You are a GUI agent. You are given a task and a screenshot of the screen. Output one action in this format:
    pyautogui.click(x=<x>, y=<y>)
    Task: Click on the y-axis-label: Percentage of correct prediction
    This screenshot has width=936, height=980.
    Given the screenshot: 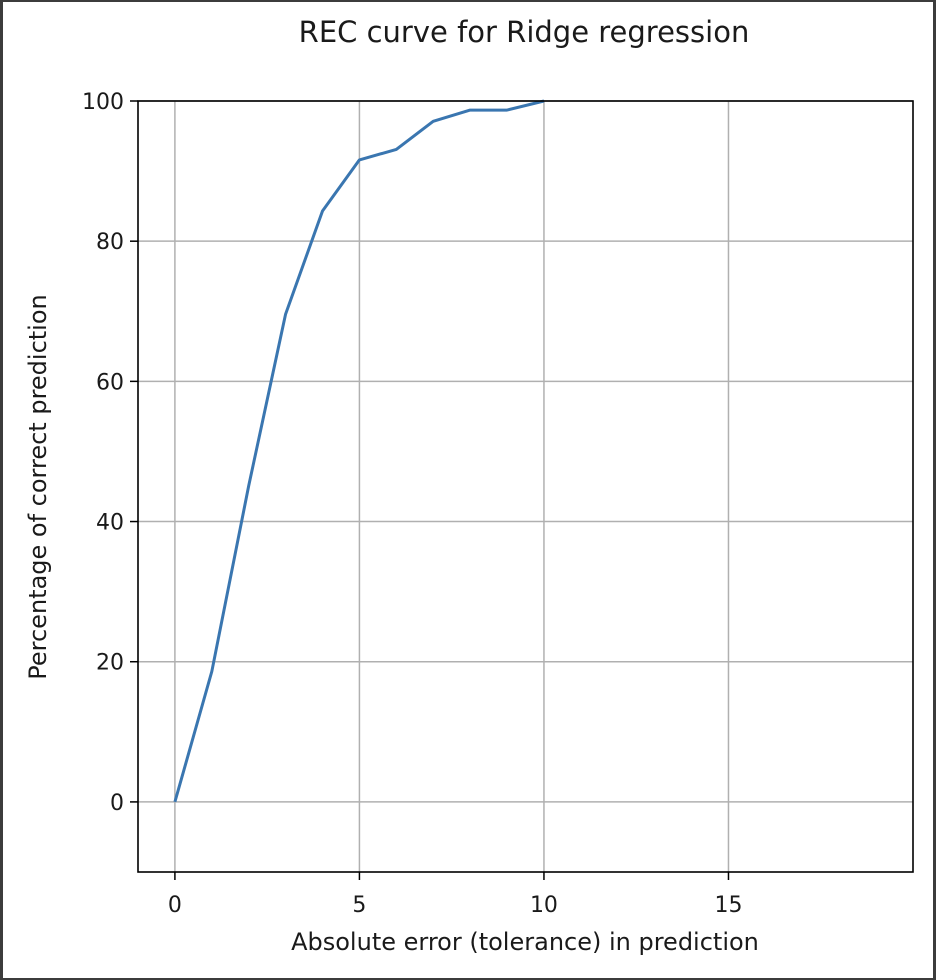 What is the action you would take?
    pyautogui.click(x=38, y=486)
    